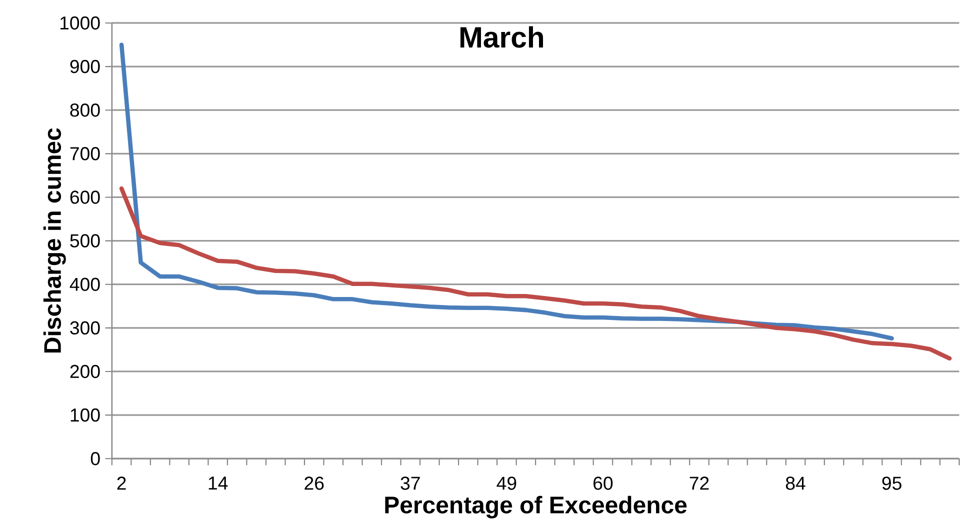  Describe the element at coordinates (85, 371) in the screenshot. I see `y-tick-label: 200` at that location.